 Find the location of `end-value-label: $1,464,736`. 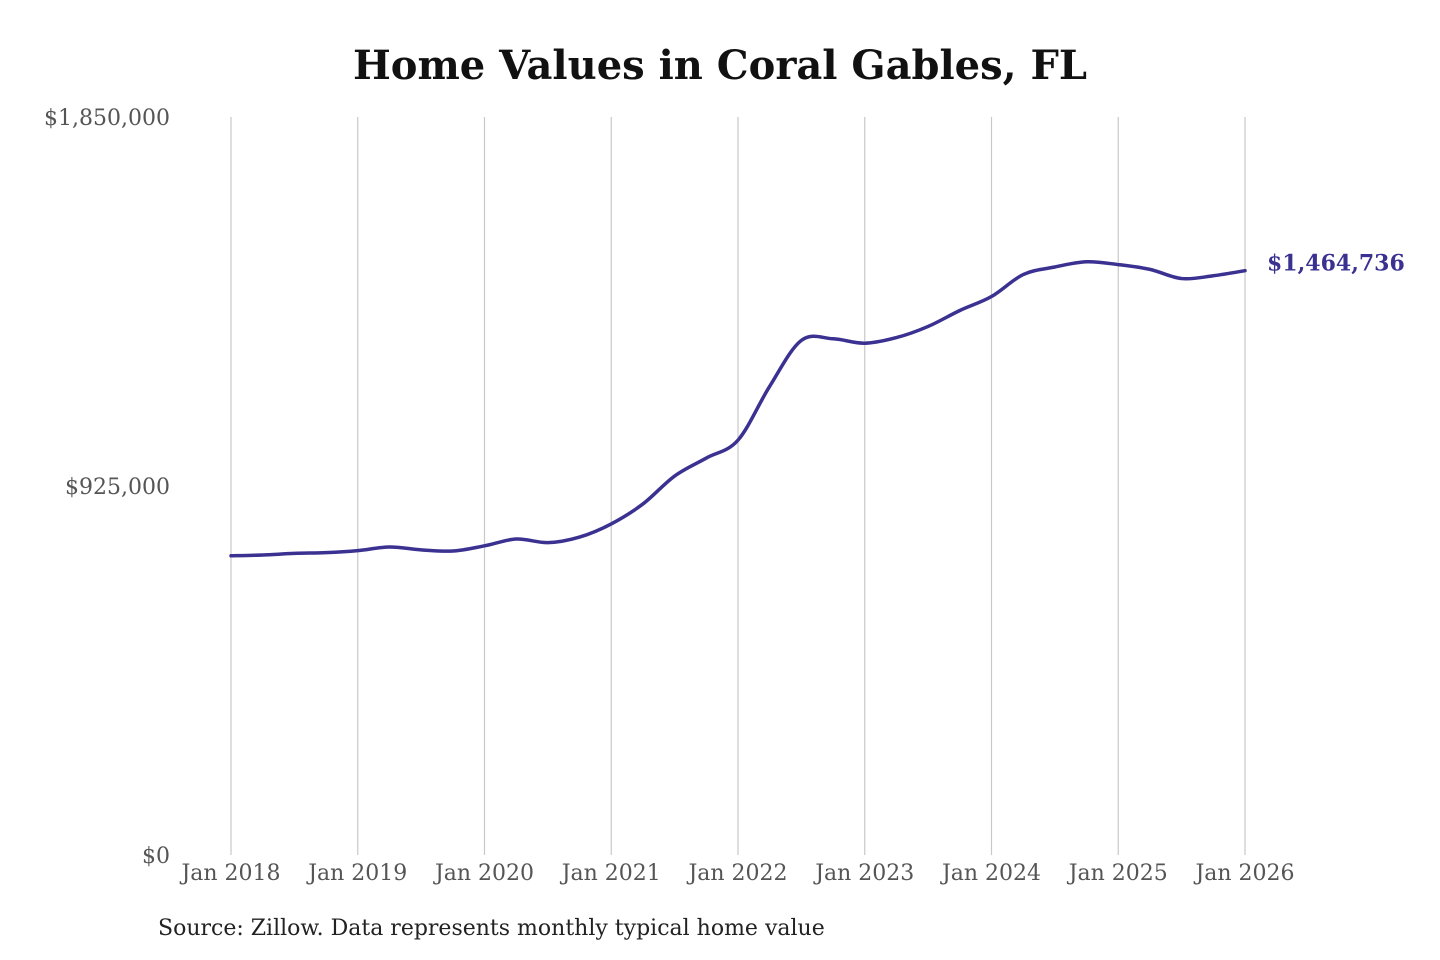

end-value-label: $1,464,736 is located at coordinates (1336, 264).